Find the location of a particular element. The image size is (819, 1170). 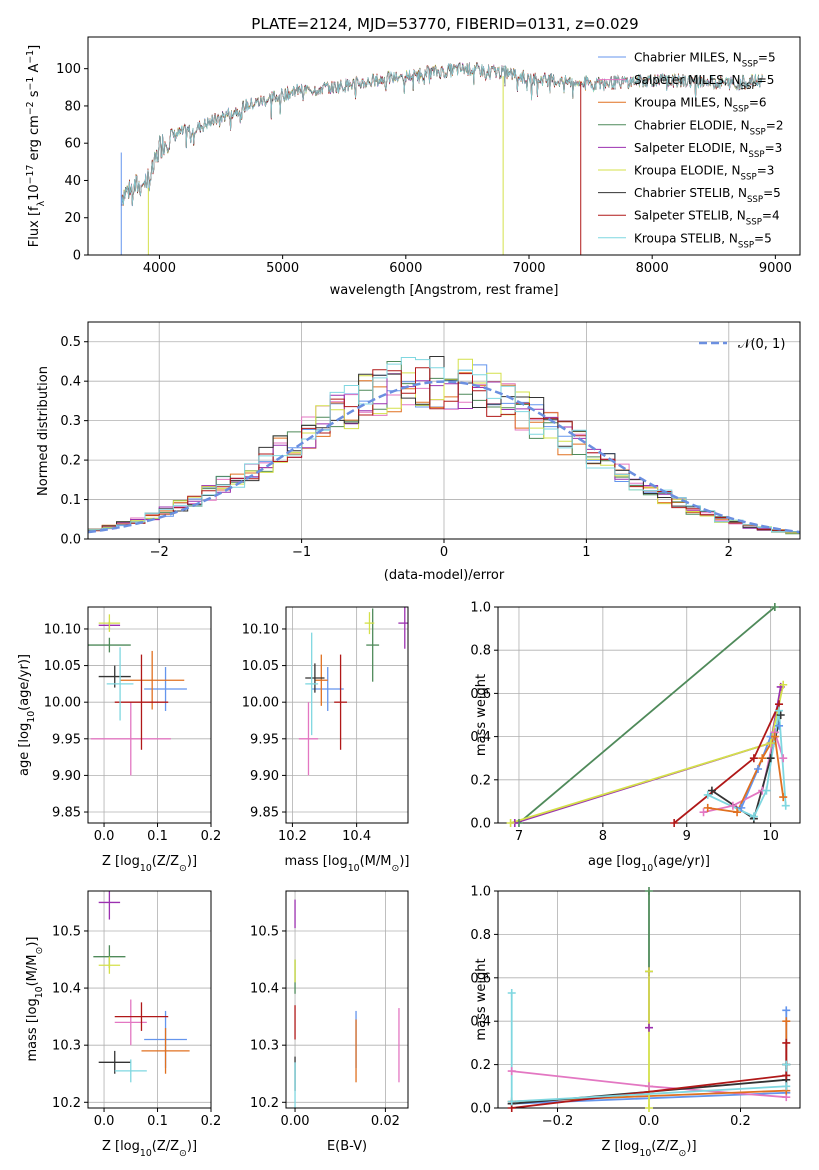

x-tick-label: 7000 is located at coordinates (528, 268).